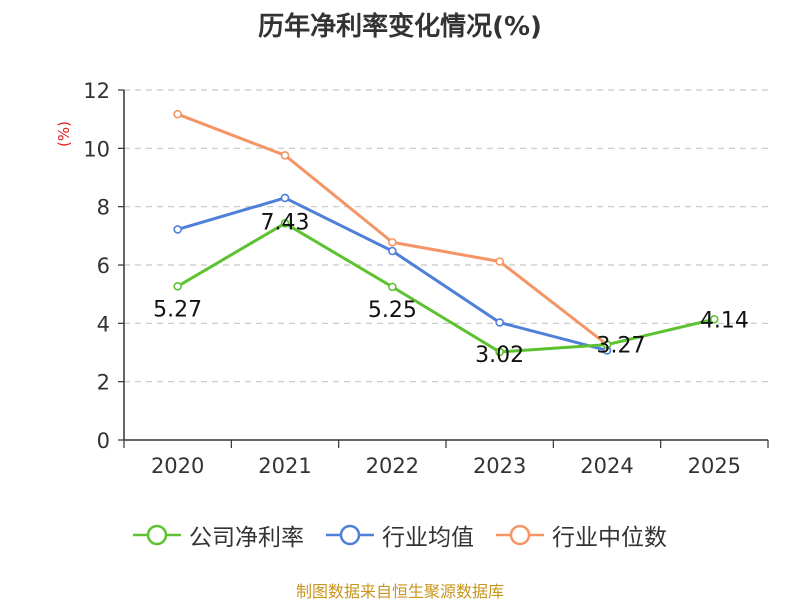 The height and width of the screenshot is (602, 800). What do you see at coordinates (96, 149) in the screenshot?
I see `y-tick-label: 10` at bounding box center [96, 149].